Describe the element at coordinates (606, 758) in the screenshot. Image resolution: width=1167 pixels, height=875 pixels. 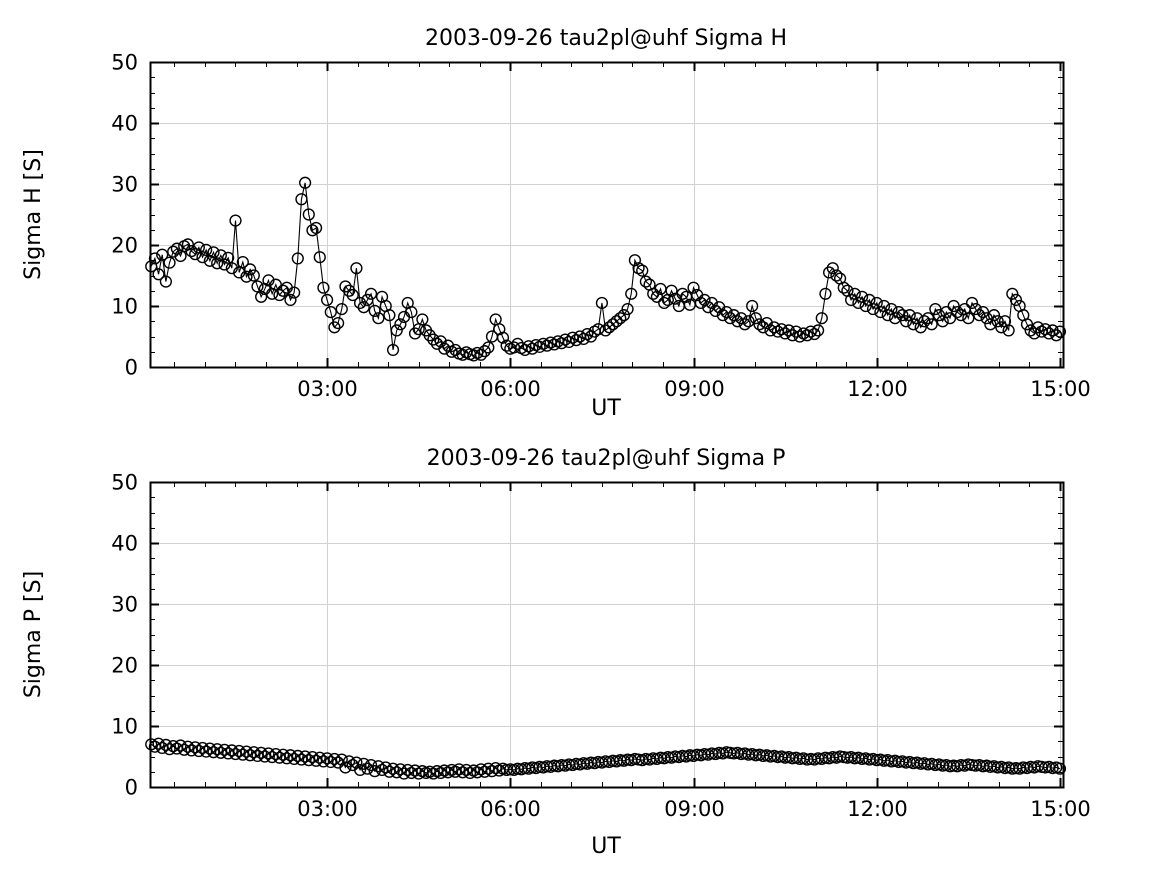
I see `sigma-p-data` at that location.